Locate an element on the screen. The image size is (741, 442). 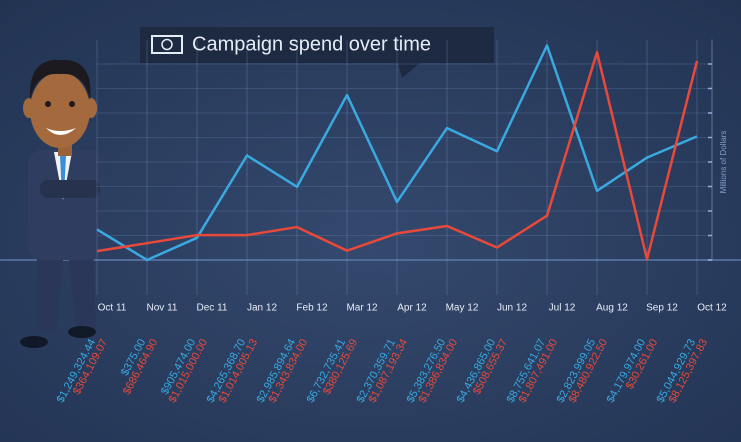
x-tick-label: Jan 12 is located at coordinates (262, 308).